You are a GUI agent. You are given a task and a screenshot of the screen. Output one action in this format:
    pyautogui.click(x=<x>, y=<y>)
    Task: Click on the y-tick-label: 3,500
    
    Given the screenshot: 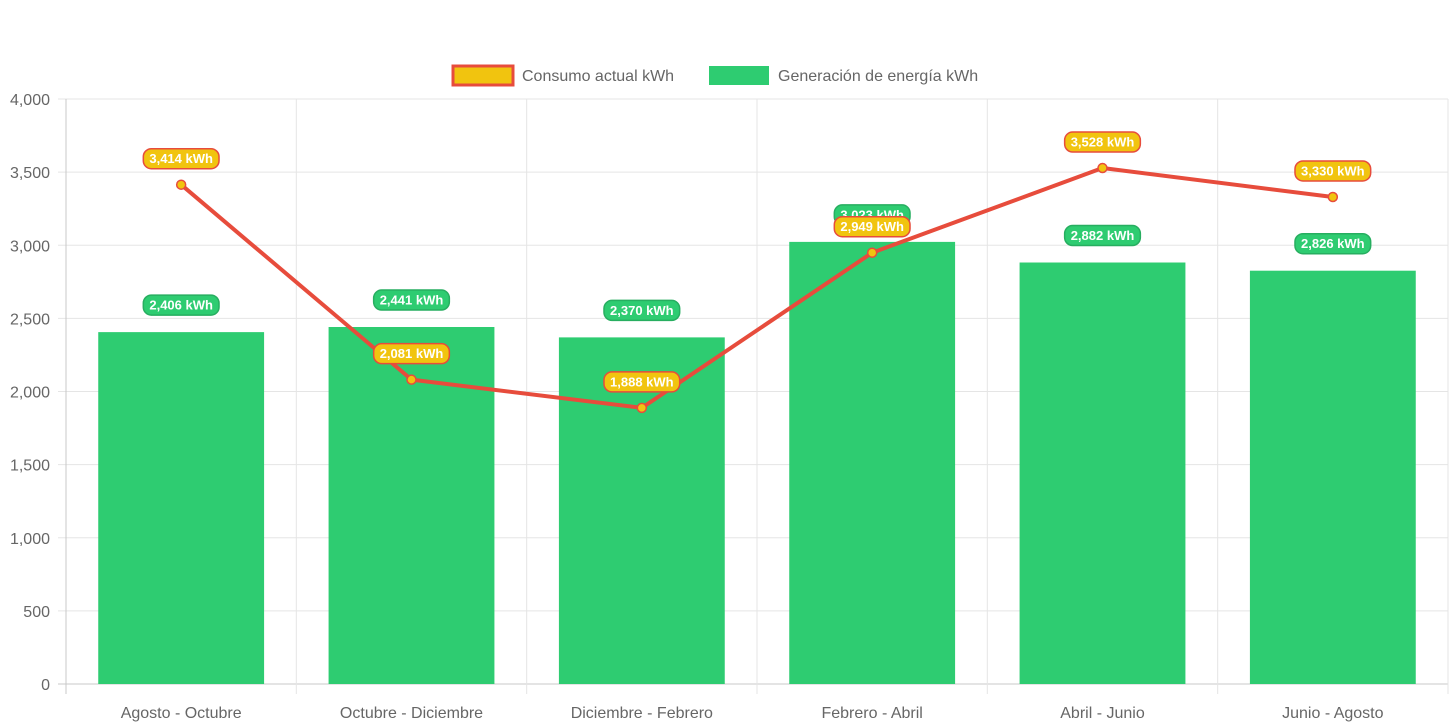 What is the action you would take?
    pyautogui.click(x=30, y=173)
    